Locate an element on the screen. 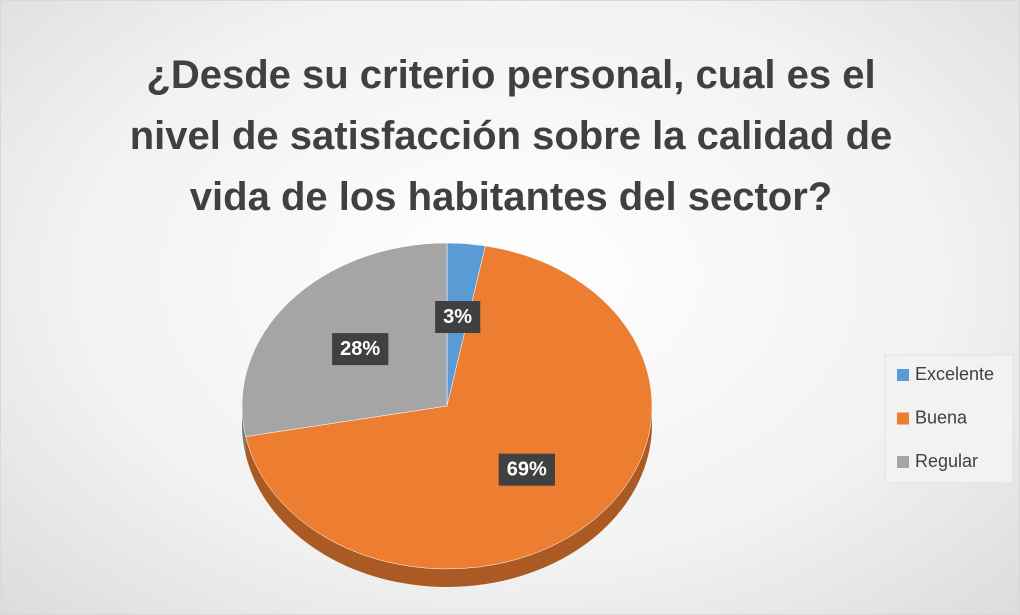 The height and width of the screenshot is (615, 1020). data-label: 69% is located at coordinates (527, 470).